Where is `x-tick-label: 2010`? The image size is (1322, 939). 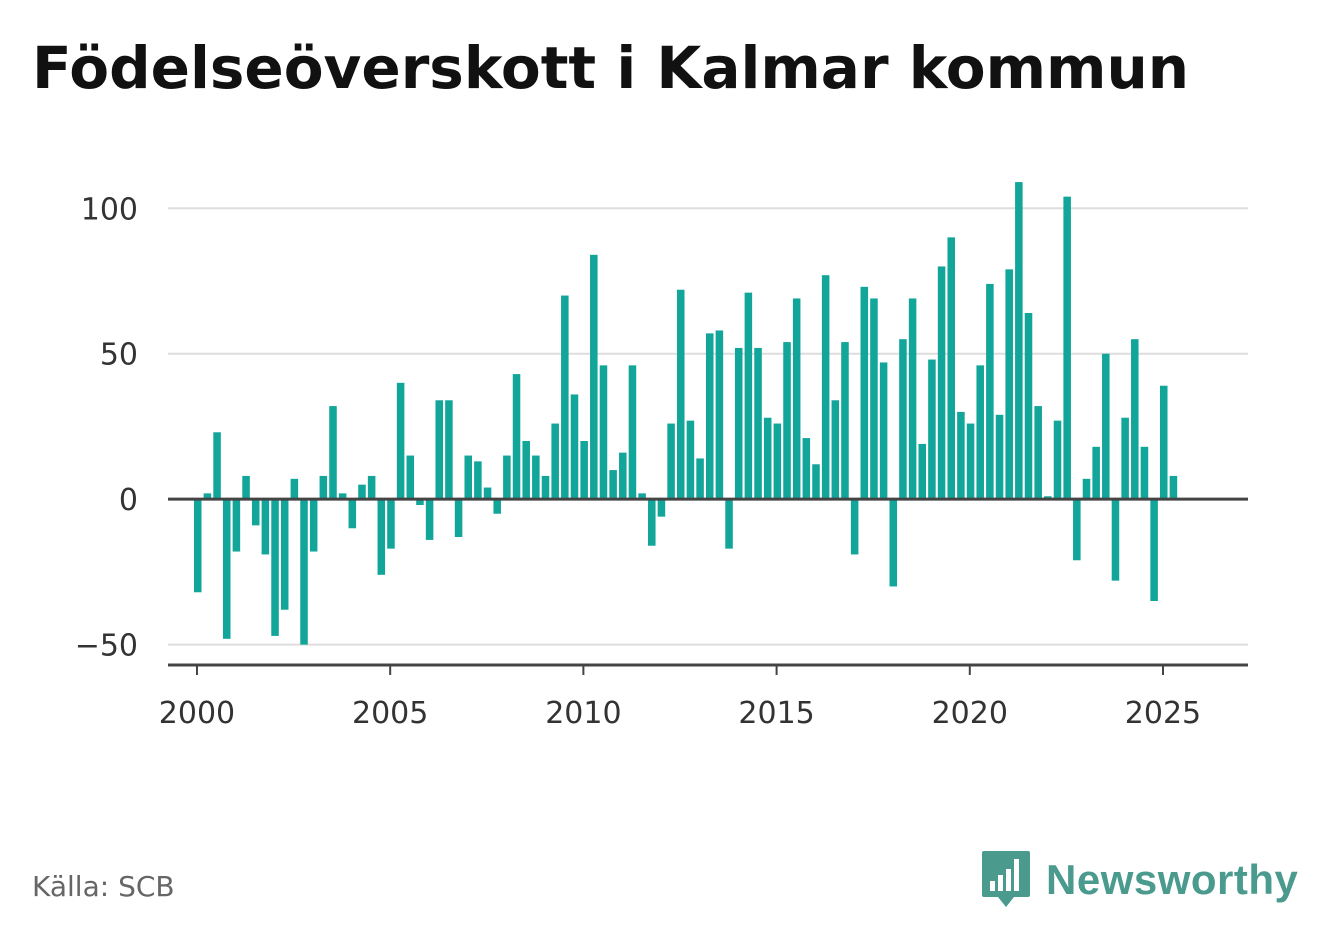
x-tick-label: 2010 is located at coordinates (583, 713).